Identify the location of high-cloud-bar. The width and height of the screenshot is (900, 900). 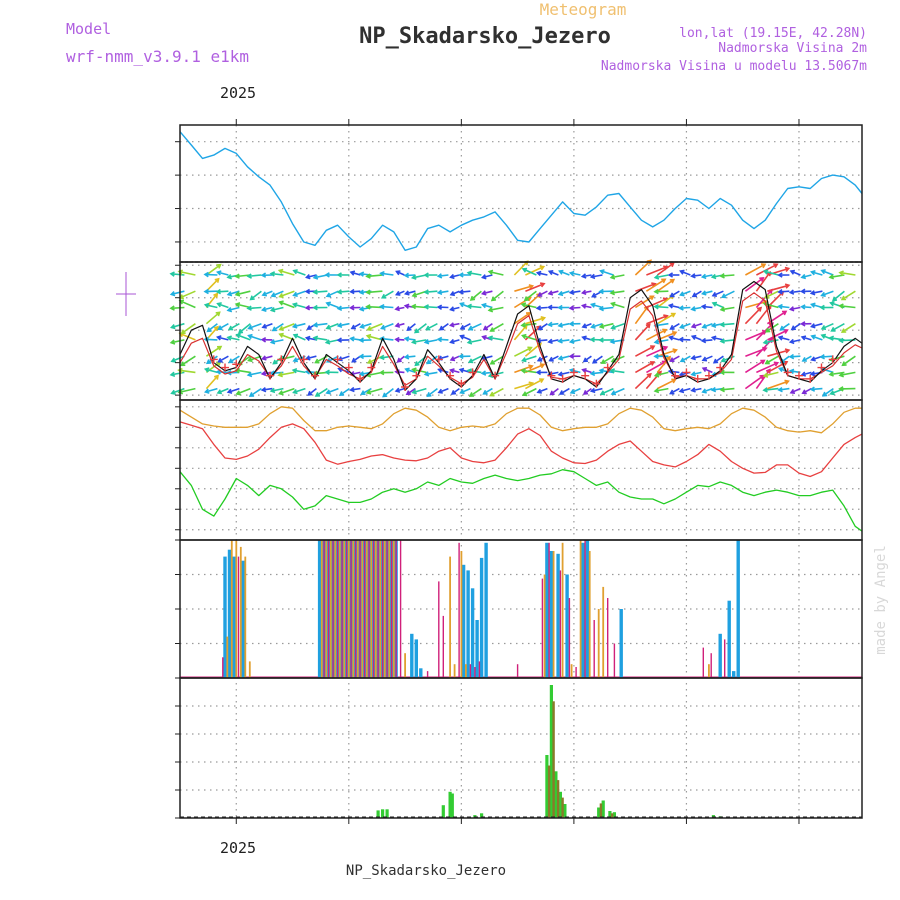
(463, 621).